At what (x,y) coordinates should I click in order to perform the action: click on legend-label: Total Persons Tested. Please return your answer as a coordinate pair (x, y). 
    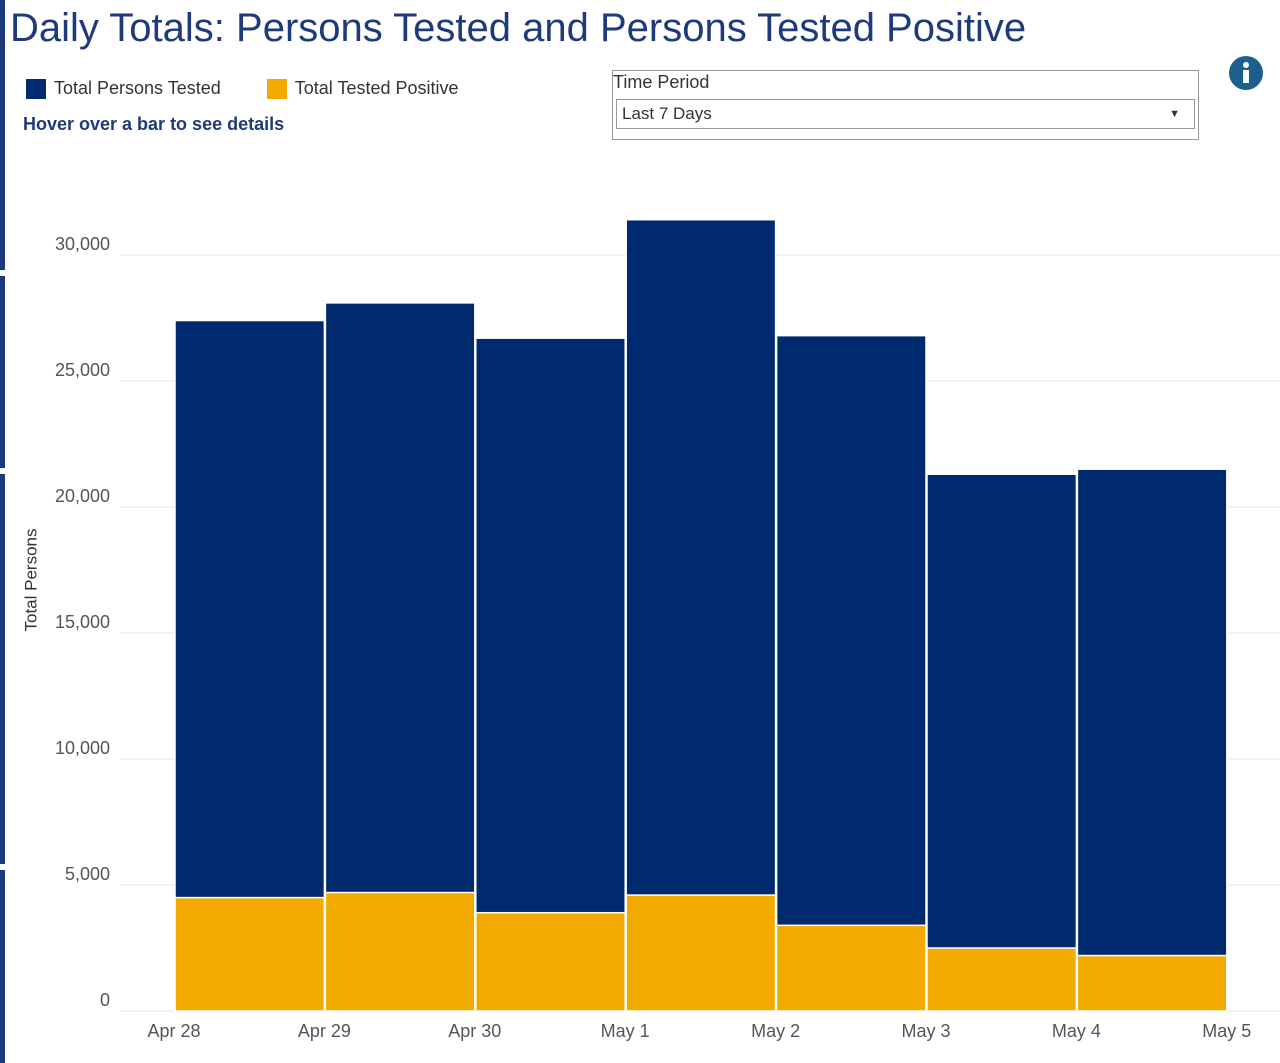
    Looking at the image, I should click on (137, 88).